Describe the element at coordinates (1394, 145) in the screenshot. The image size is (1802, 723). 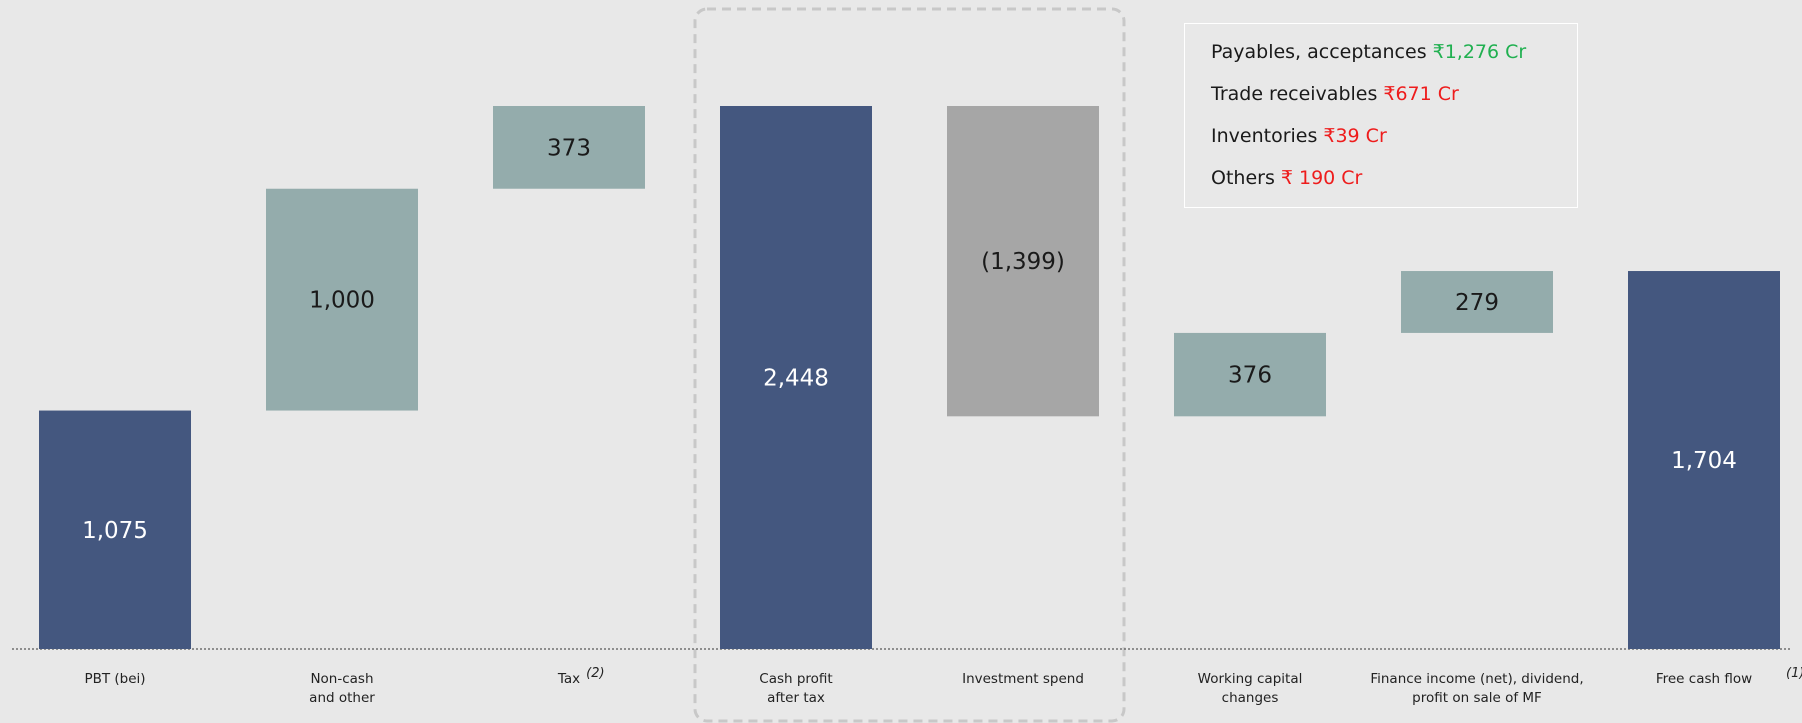
I see `wc-row-inventories: Inventories ₹39 Cr` at that location.